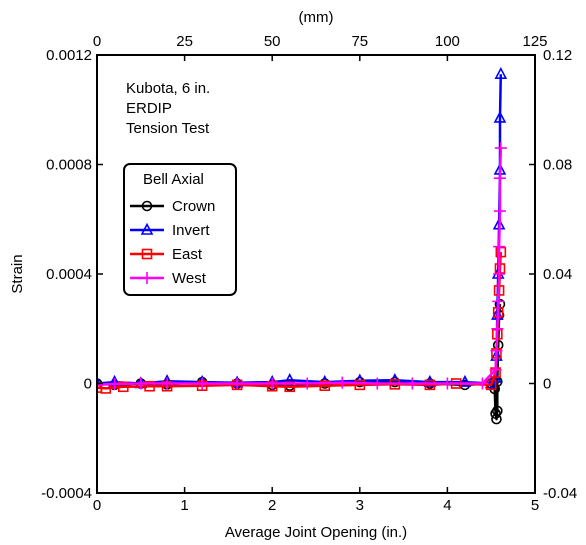 The image size is (586, 545). What do you see at coordinates (360, 505) in the screenshot?
I see `x-tick-label: 3` at bounding box center [360, 505].